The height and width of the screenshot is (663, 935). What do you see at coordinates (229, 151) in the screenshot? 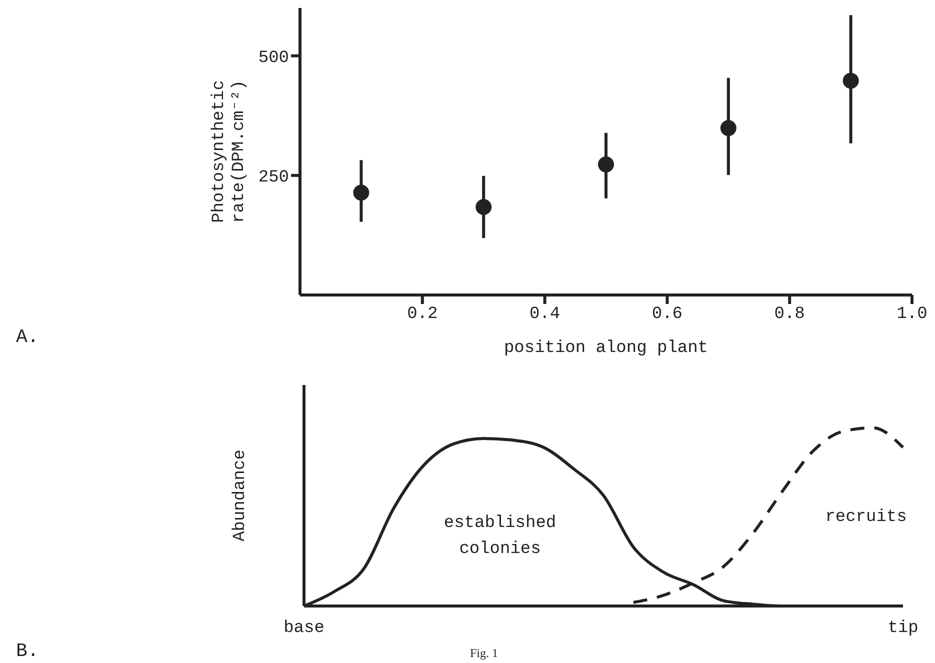
I see `y-axis-title: Photosynthetic rate(DPM.cm⁻²)` at bounding box center [229, 151].